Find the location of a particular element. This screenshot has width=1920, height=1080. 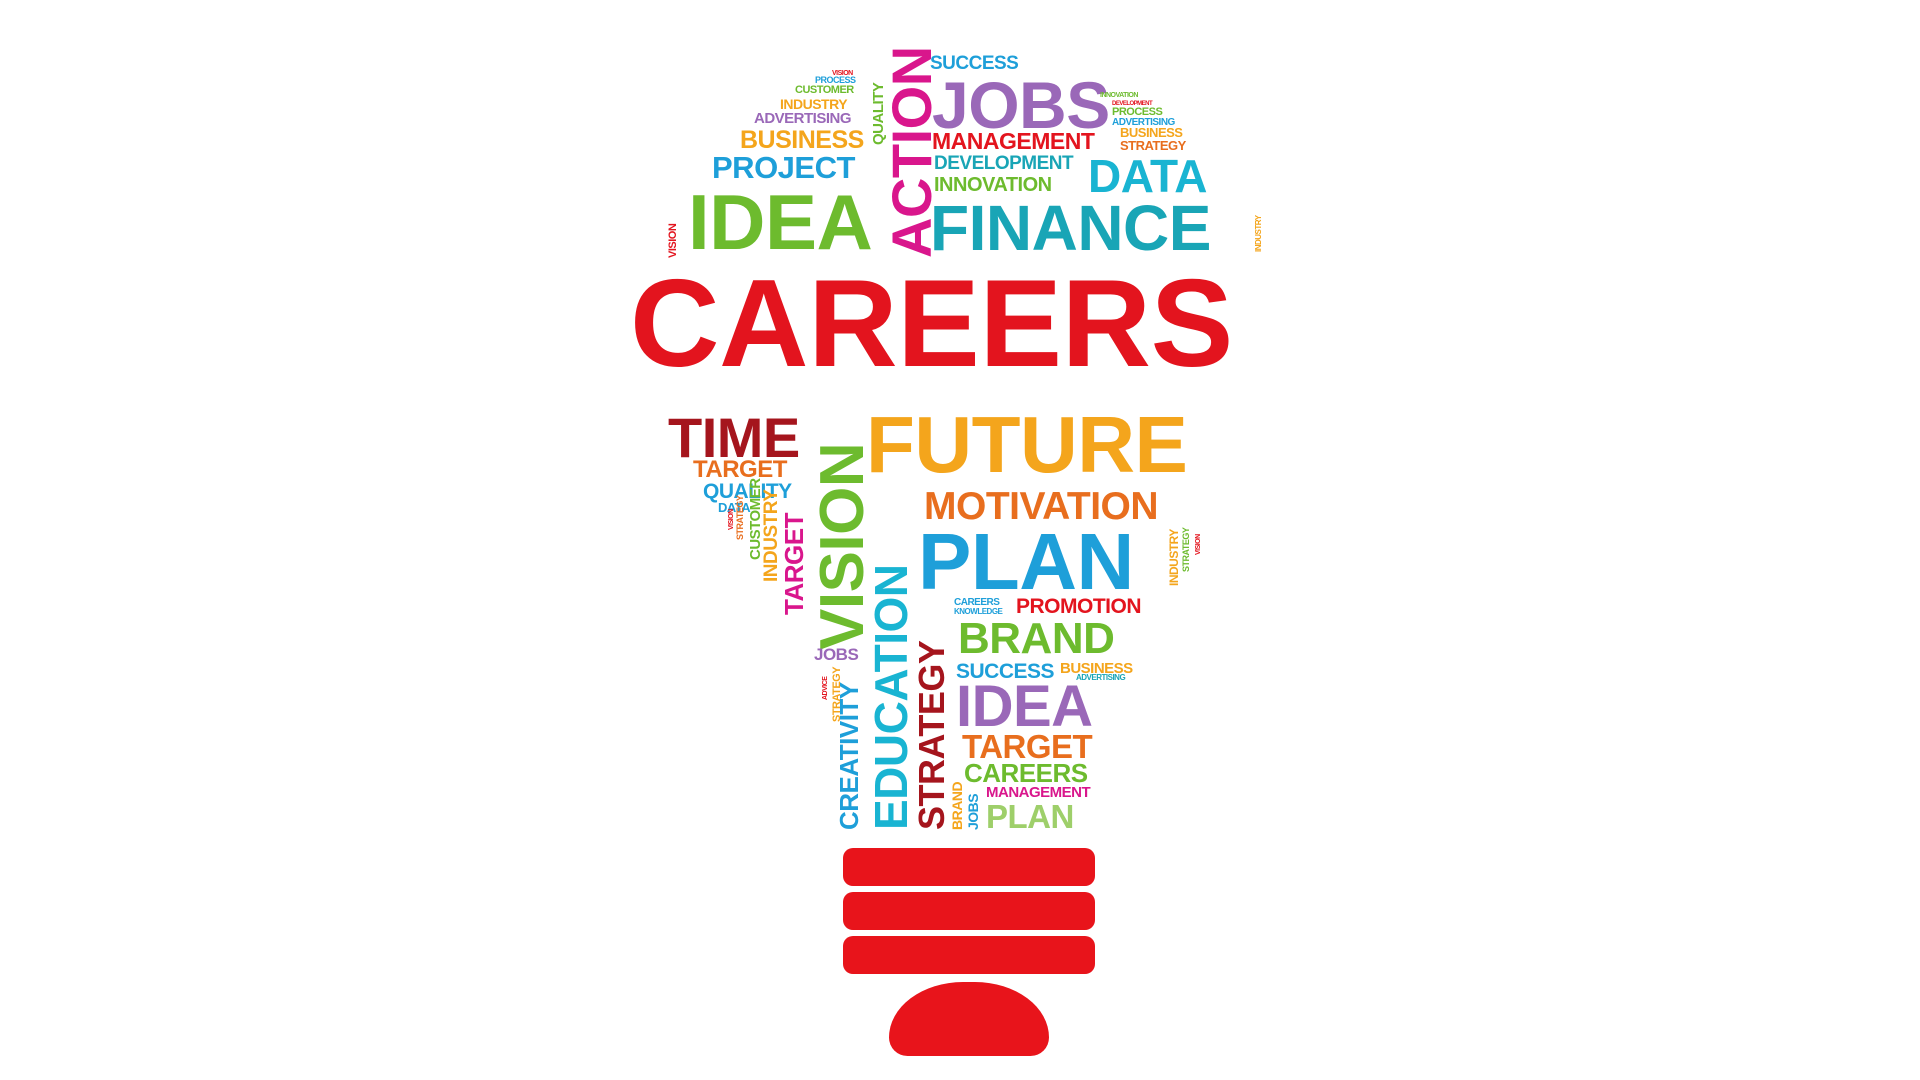

word-strategy-thin: STRATEGY is located at coordinates (837, 694).